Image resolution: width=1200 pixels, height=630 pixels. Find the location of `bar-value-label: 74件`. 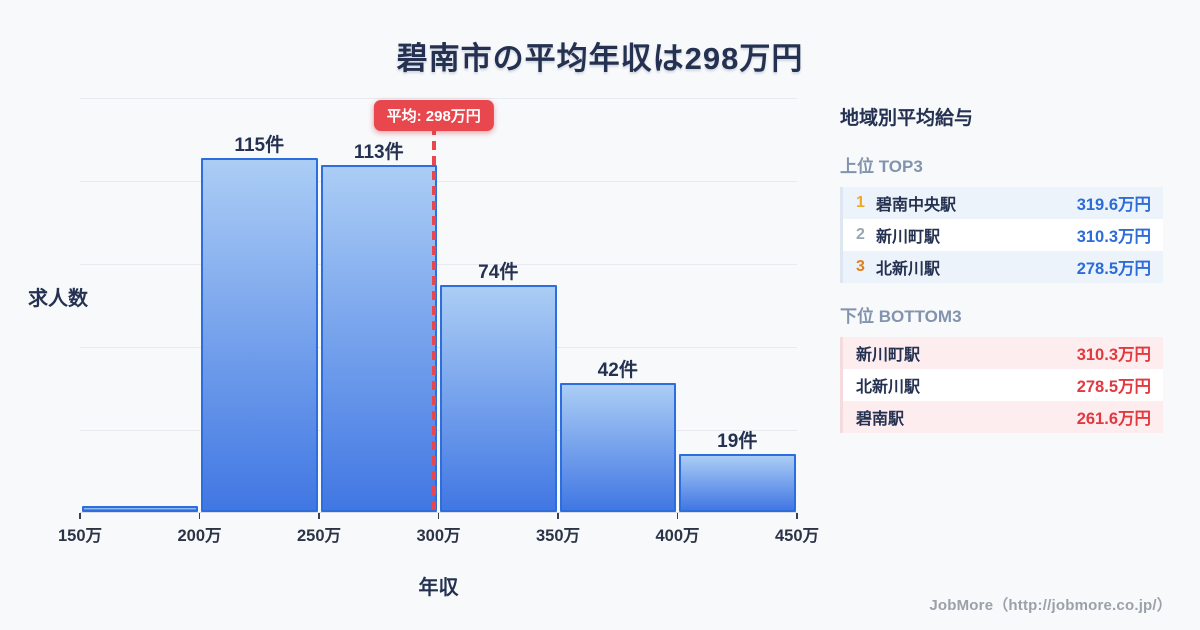

bar-value-label: 74件 is located at coordinates (498, 272).